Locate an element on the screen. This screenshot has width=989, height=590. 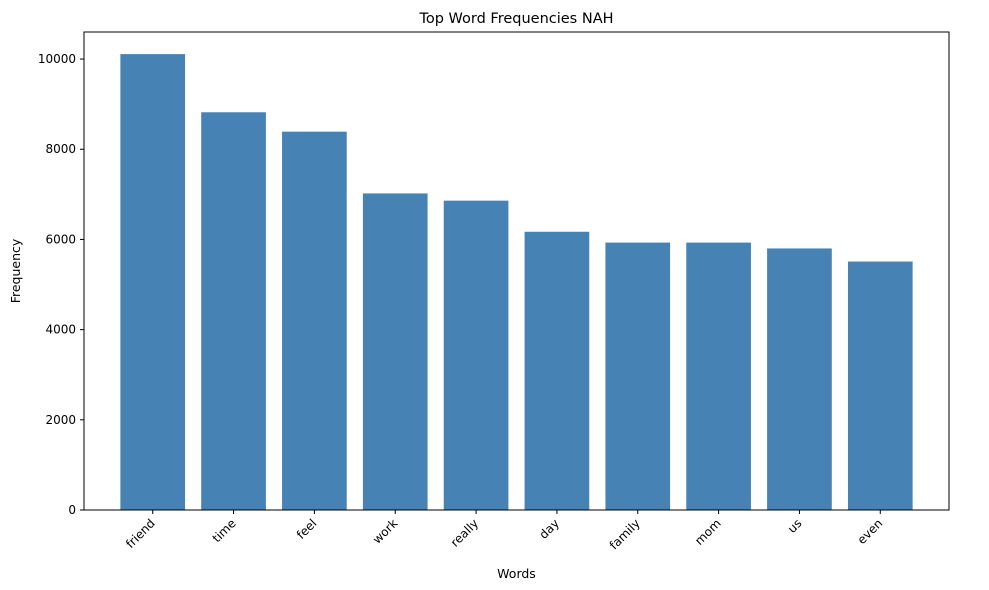
y-axis: 0 2000 4000 6000 8000 10000 is located at coordinates (61, 284).